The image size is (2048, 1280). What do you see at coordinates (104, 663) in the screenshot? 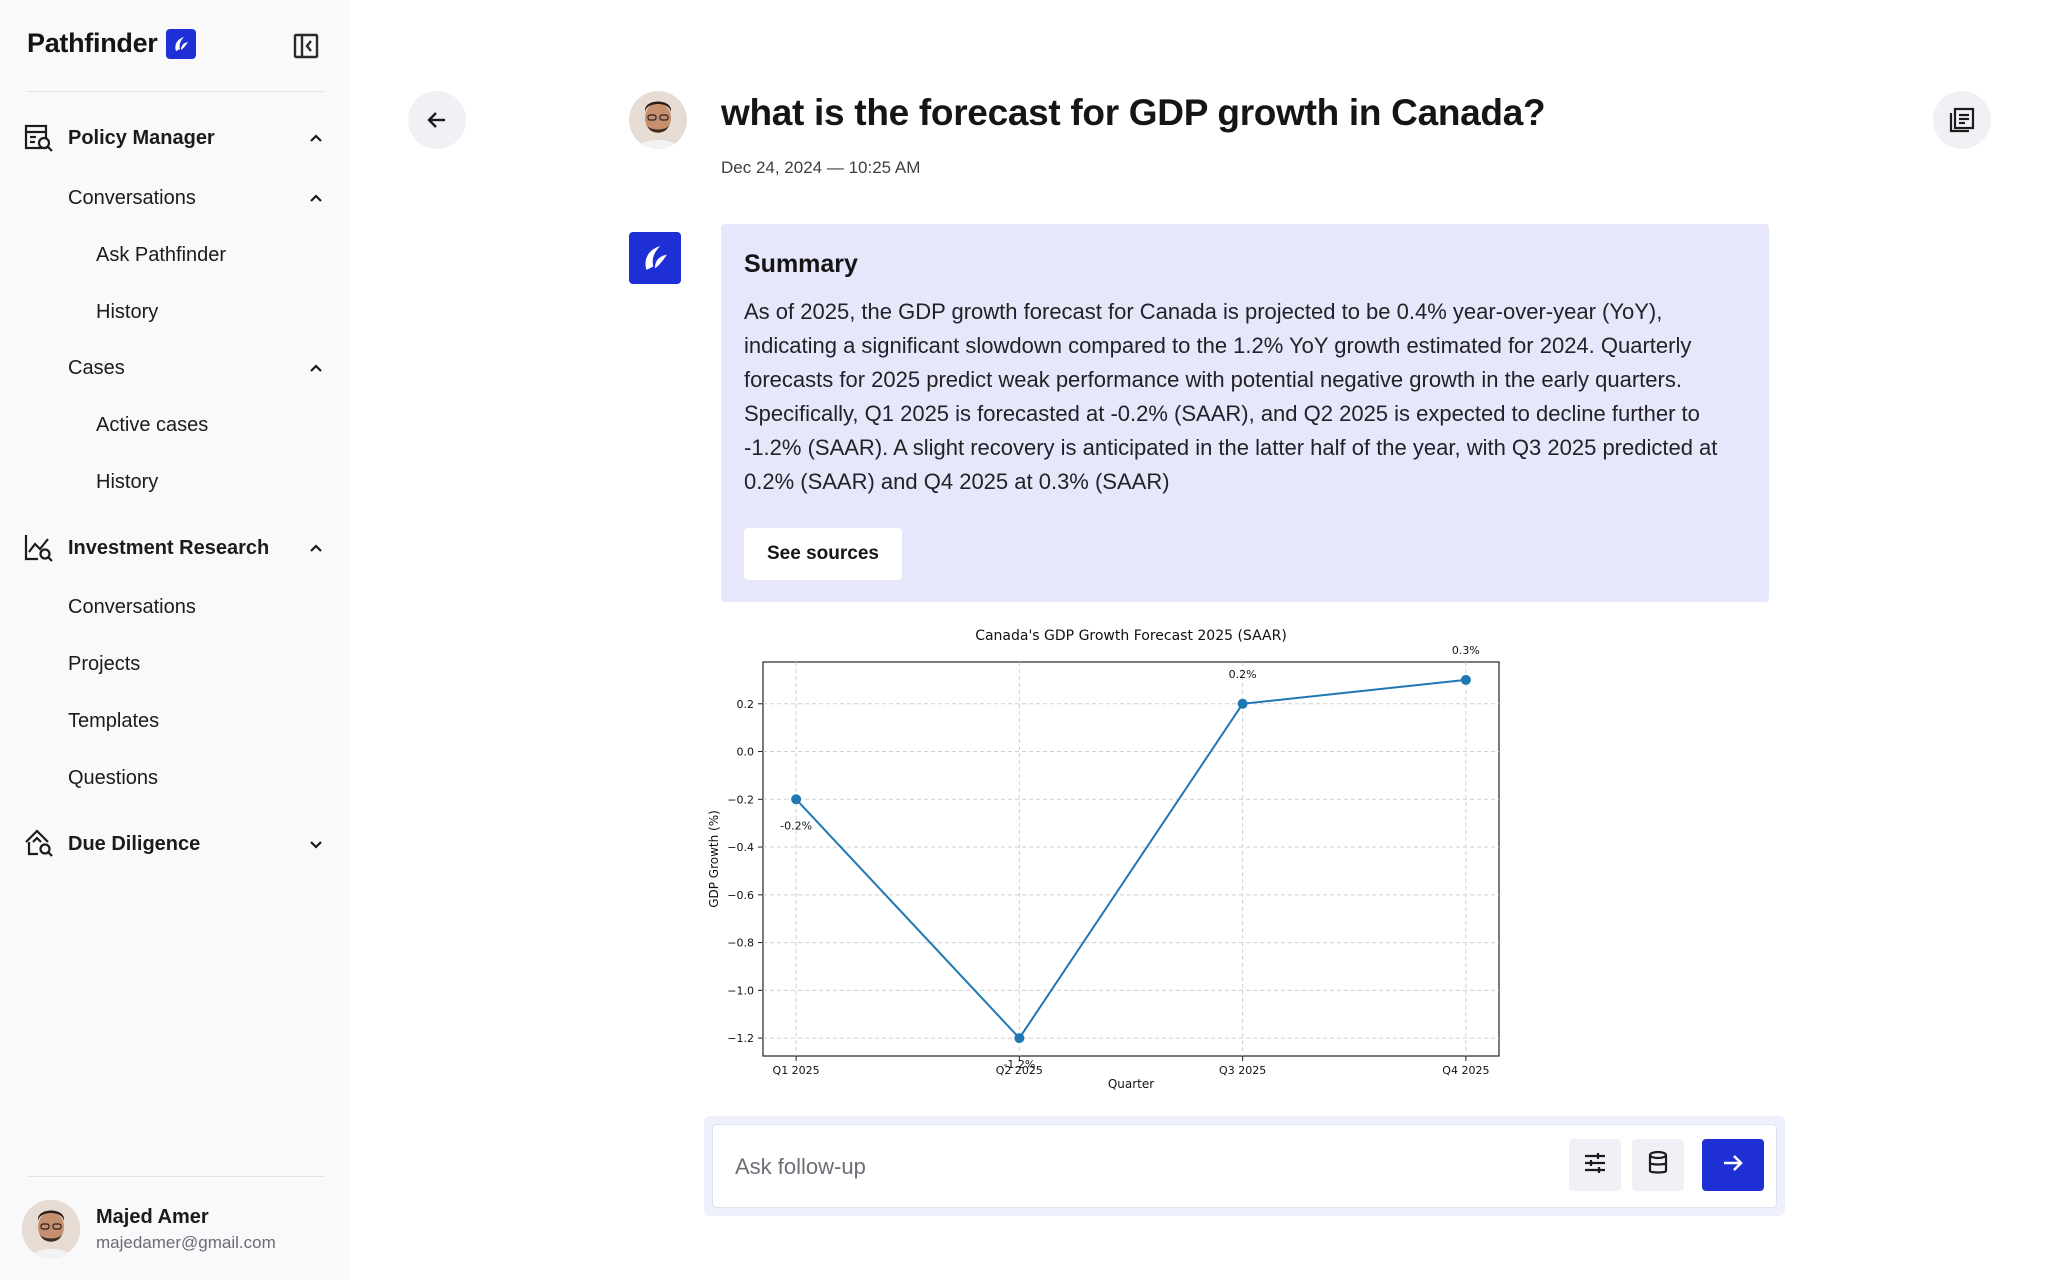
I see `sidebar-item-label: Projects` at bounding box center [104, 663].